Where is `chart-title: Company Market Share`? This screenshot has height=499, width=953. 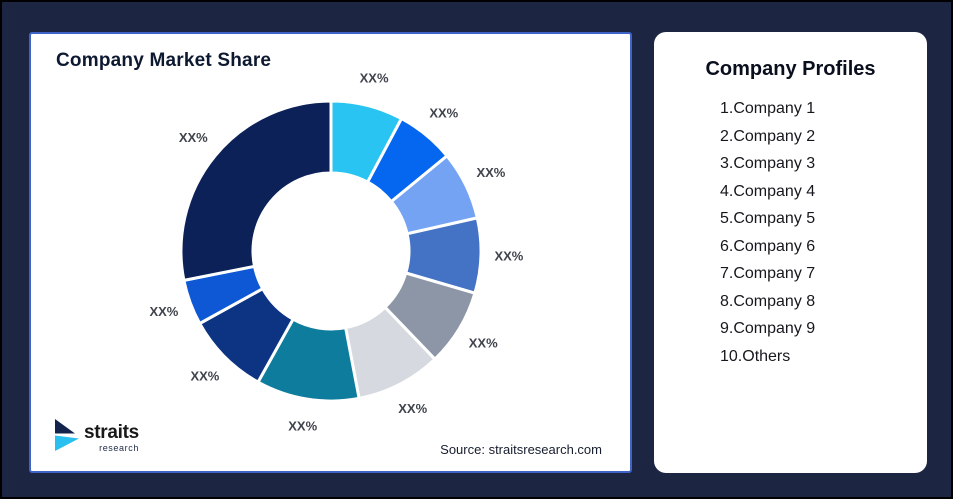 chart-title: Company Market Share is located at coordinates (164, 60).